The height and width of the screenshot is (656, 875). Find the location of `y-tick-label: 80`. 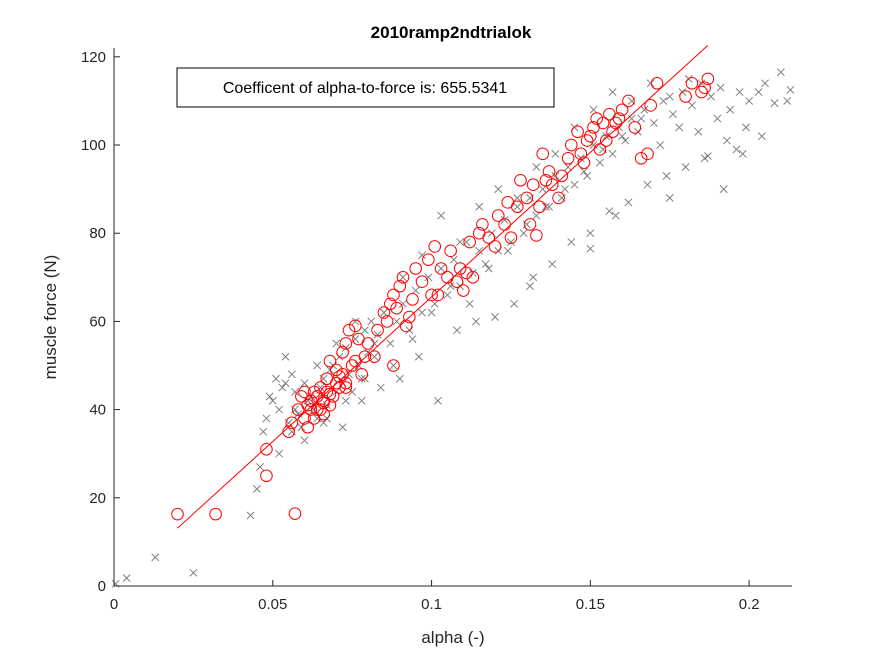

y-tick-label: 80 is located at coordinates (97, 233).